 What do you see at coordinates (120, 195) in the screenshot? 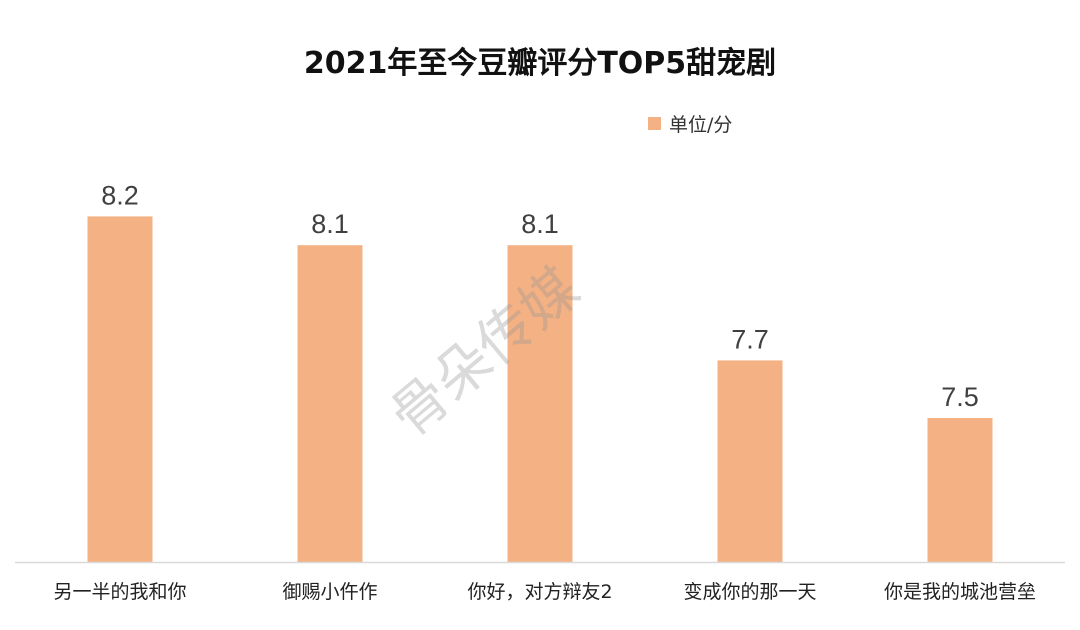
I see `data-label: 8.2` at bounding box center [120, 195].